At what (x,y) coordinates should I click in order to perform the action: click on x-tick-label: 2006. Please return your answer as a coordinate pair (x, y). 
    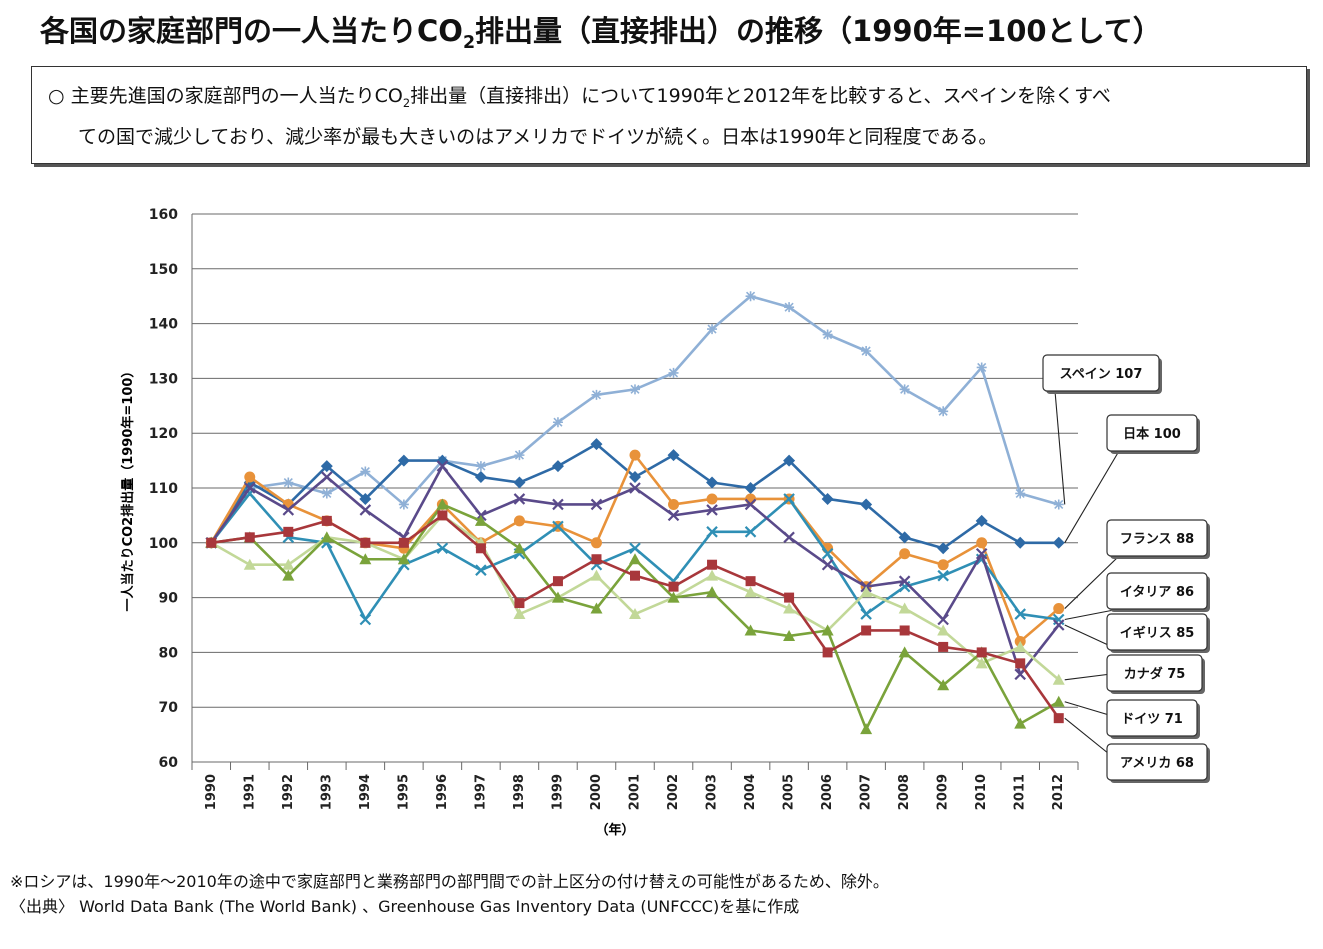
    Looking at the image, I should click on (827, 792).